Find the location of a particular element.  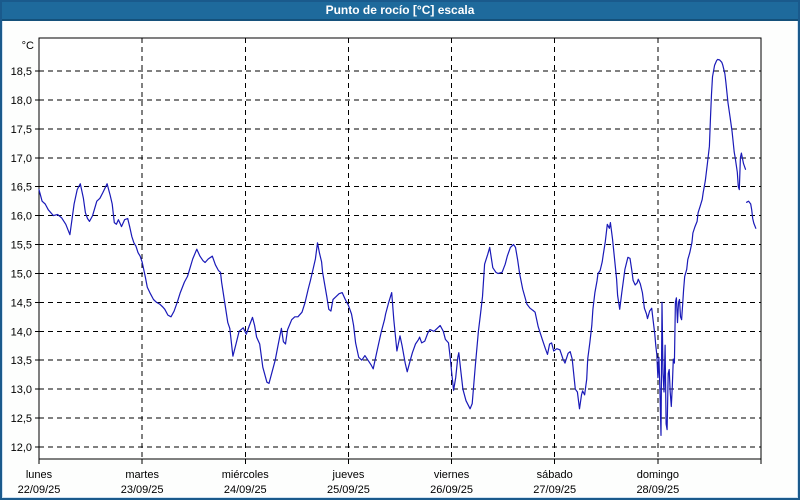

svg-text: 15,0 is located at coordinates (21, 274).